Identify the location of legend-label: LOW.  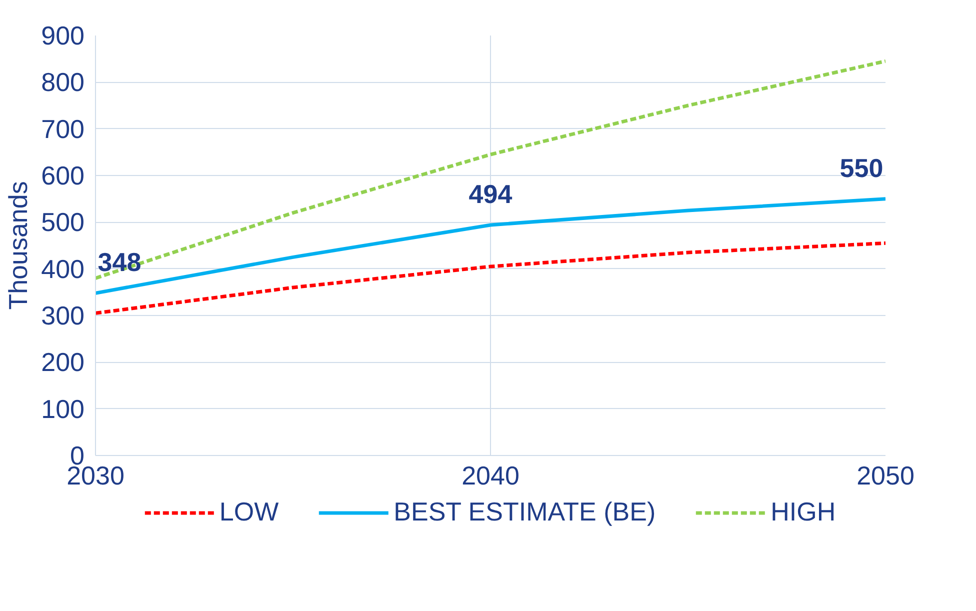
(249, 512).